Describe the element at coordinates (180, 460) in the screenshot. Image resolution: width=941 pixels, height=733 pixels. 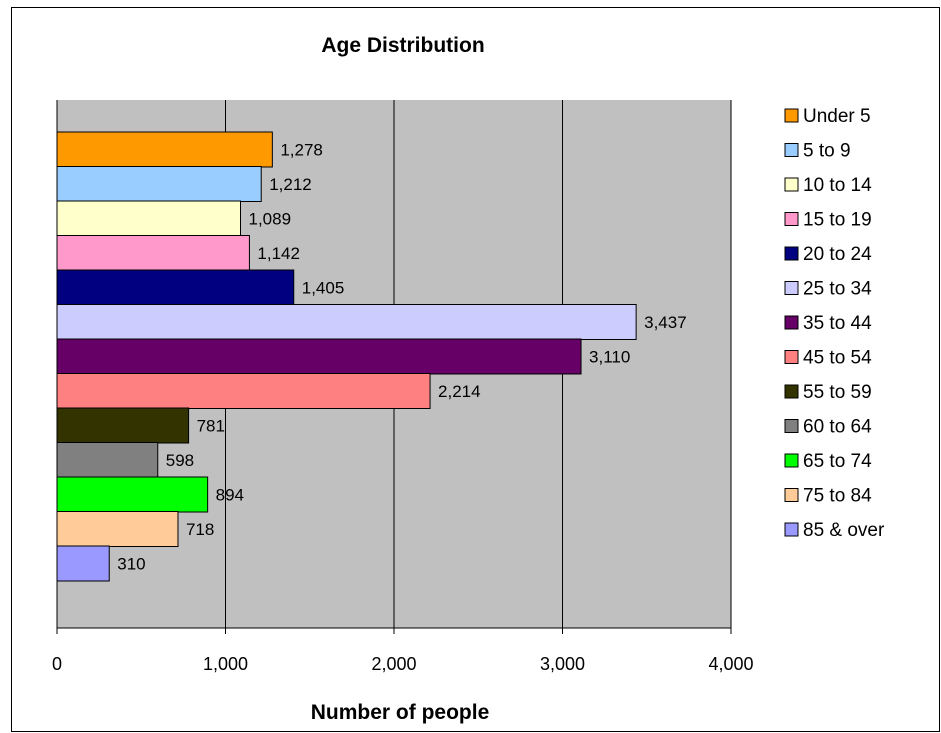
I see `data-label: 598` at that location.